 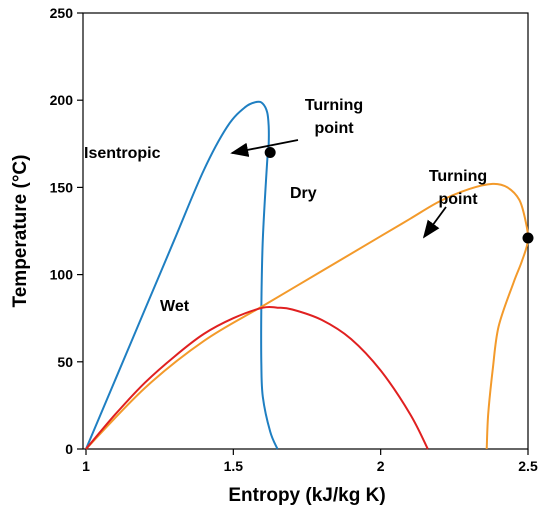 I want to click on y-tick-label: 50, so click(x=65, y=362).